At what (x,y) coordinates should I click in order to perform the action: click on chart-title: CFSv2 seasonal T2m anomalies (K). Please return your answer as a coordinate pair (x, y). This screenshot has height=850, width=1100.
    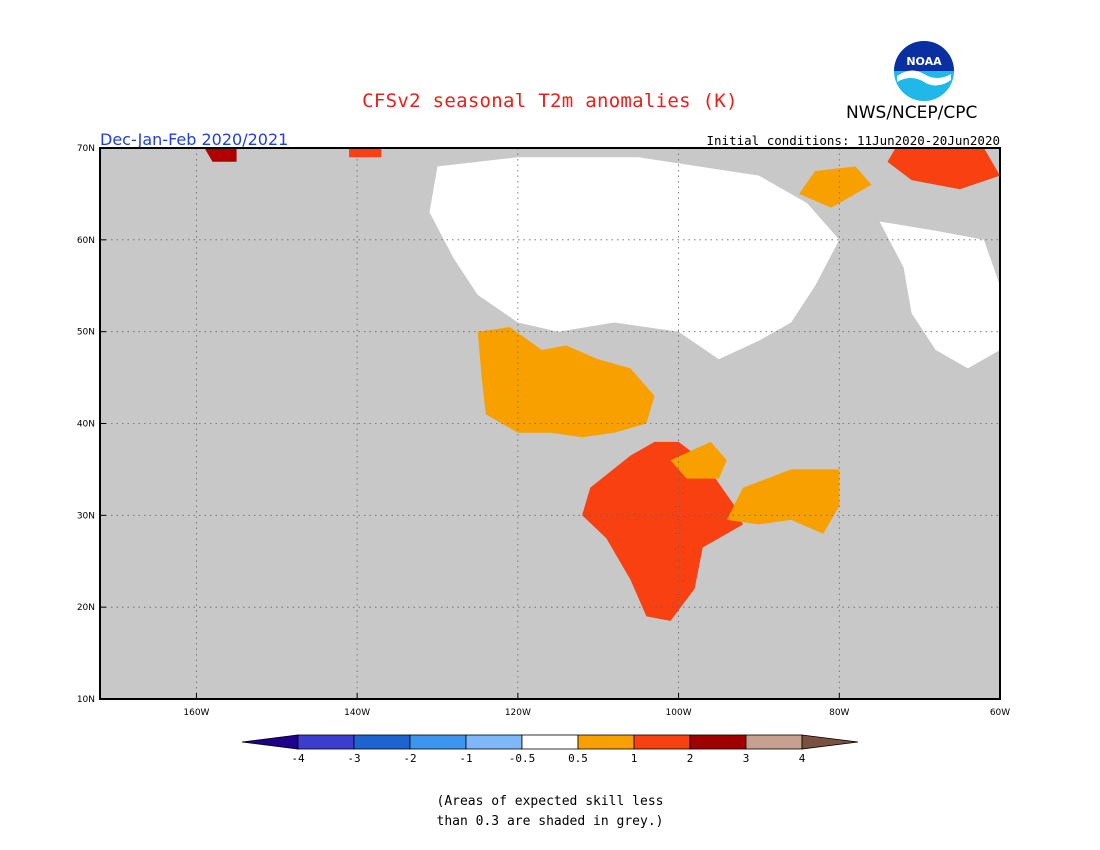
    Looking at the image, I should click on (550, 101).